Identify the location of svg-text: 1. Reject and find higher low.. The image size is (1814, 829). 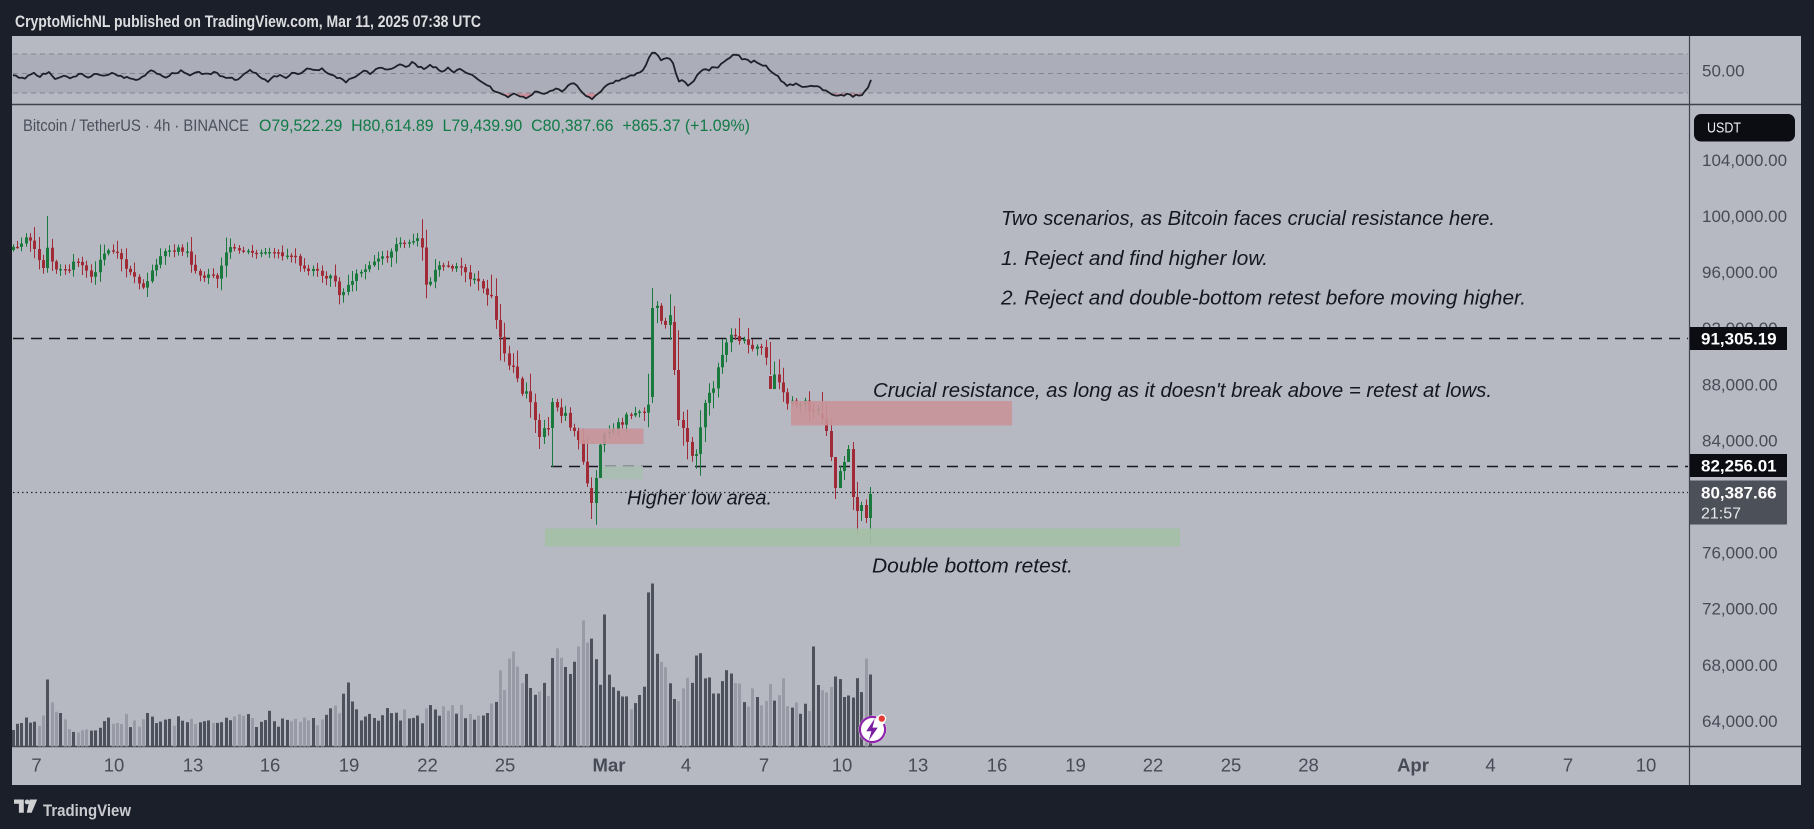
(1134, 258).